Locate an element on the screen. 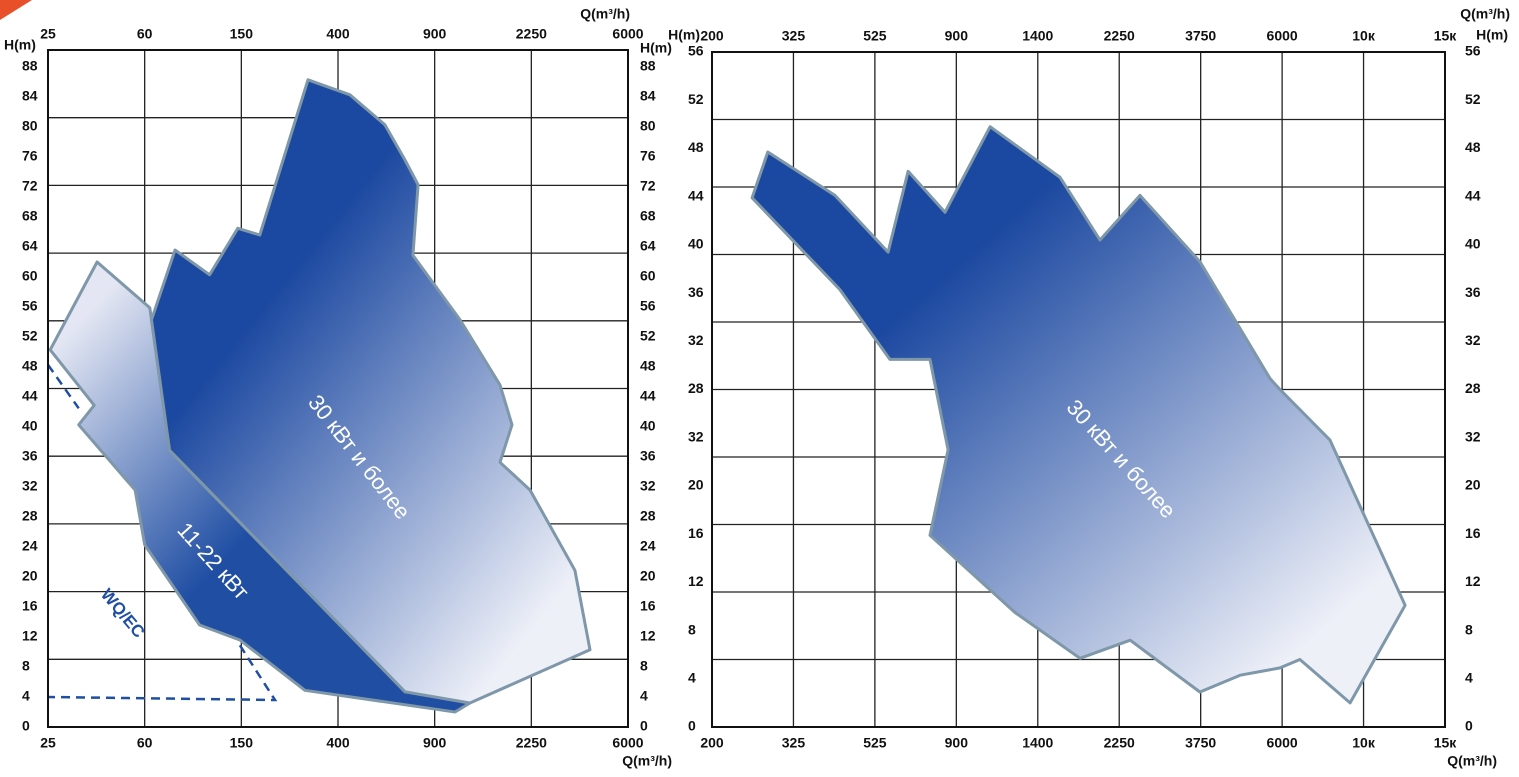 This screenshot has width=1519, height=777. y-tick-label-right: 40 is located at coordinates (1473, 244).